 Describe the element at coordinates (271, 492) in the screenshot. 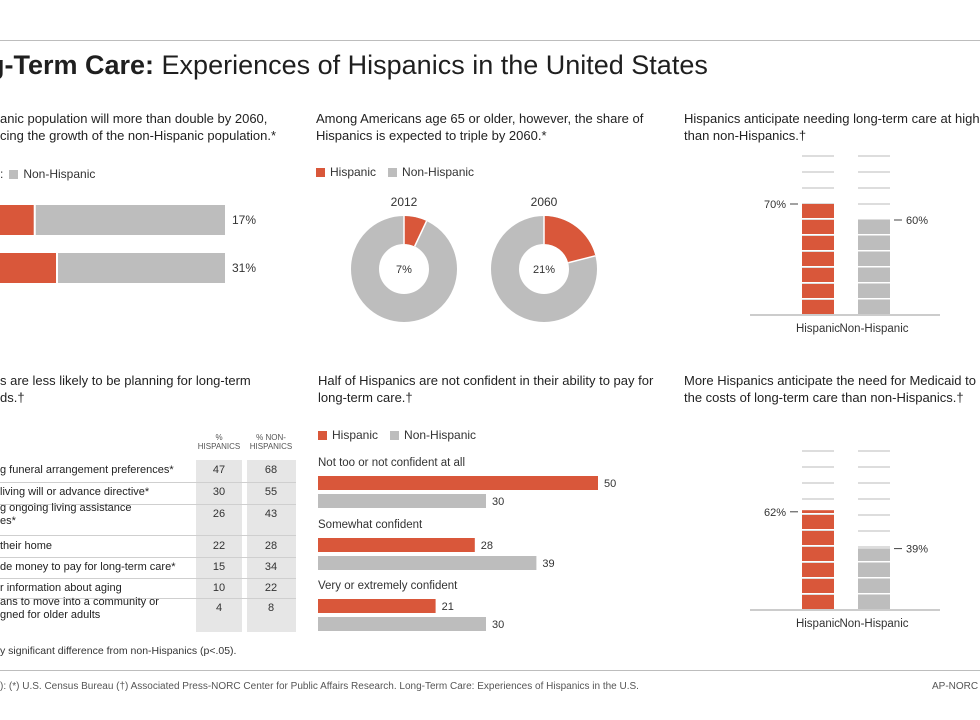

I see `nonhispanic-value: 55` at that location.